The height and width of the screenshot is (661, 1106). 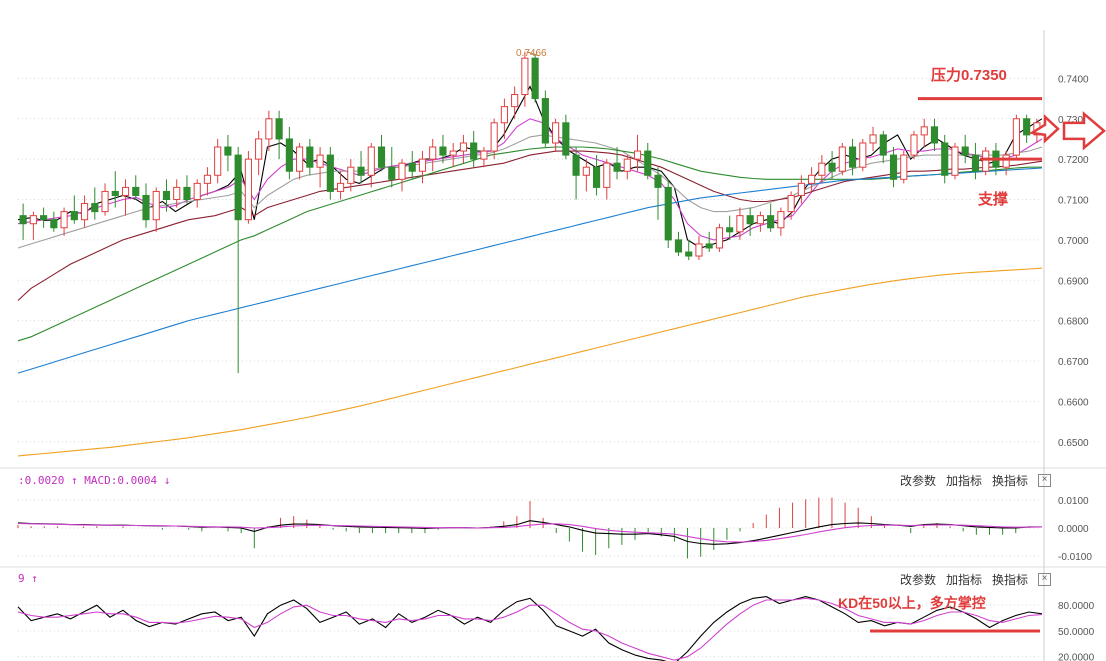 What do you see at coordinates (1076, 632) in the screenshot?
I see `kd-tick-label: 50.0000` at bounding box center [1076, 632].